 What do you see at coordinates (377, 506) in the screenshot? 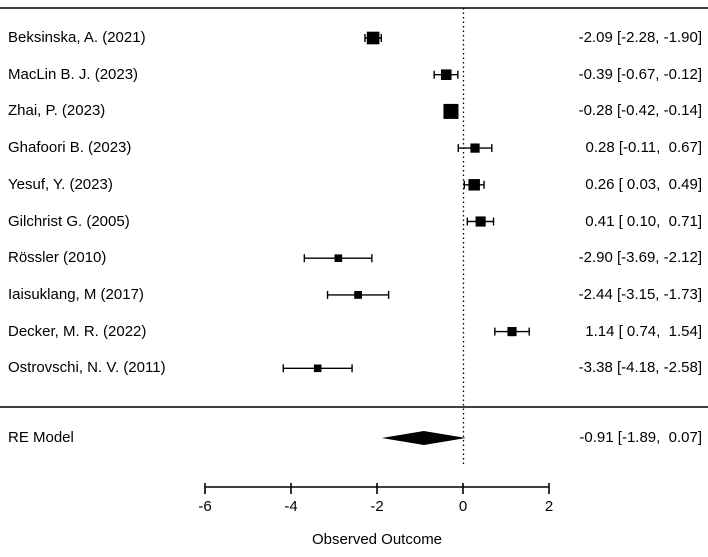
I see `x-tick-label: -2` at bounding box center [377, 506].